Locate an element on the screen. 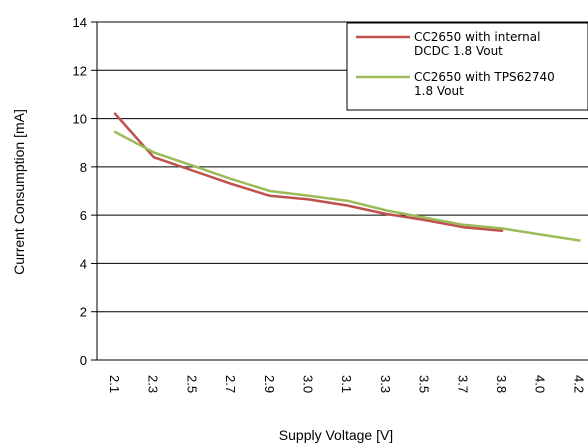 This screenshot has height=447, width=588. x-tick-labels: 2.1 2.3 2.5 2.7 2.9 3.0 3.1 3.3 3.5 3.7 3.8 4.0 4.2 is located at coordinates (346, 384).